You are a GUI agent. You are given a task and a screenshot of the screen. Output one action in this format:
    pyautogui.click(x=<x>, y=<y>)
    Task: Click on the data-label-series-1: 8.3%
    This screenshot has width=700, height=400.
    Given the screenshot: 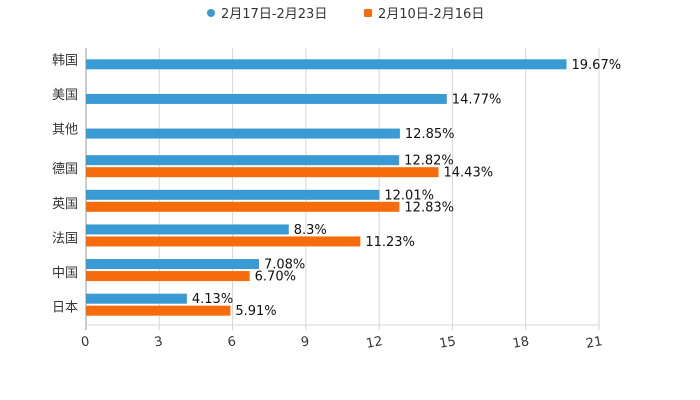 What is the action you would take?
    pyautogui.click(x=310, y=230)
    